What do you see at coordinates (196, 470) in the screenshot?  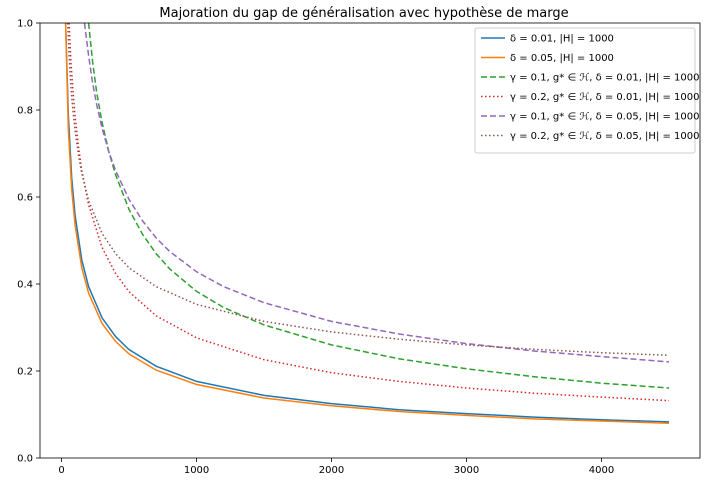 I see `x-tick-label: 1000` at bounding box center [196, 470].